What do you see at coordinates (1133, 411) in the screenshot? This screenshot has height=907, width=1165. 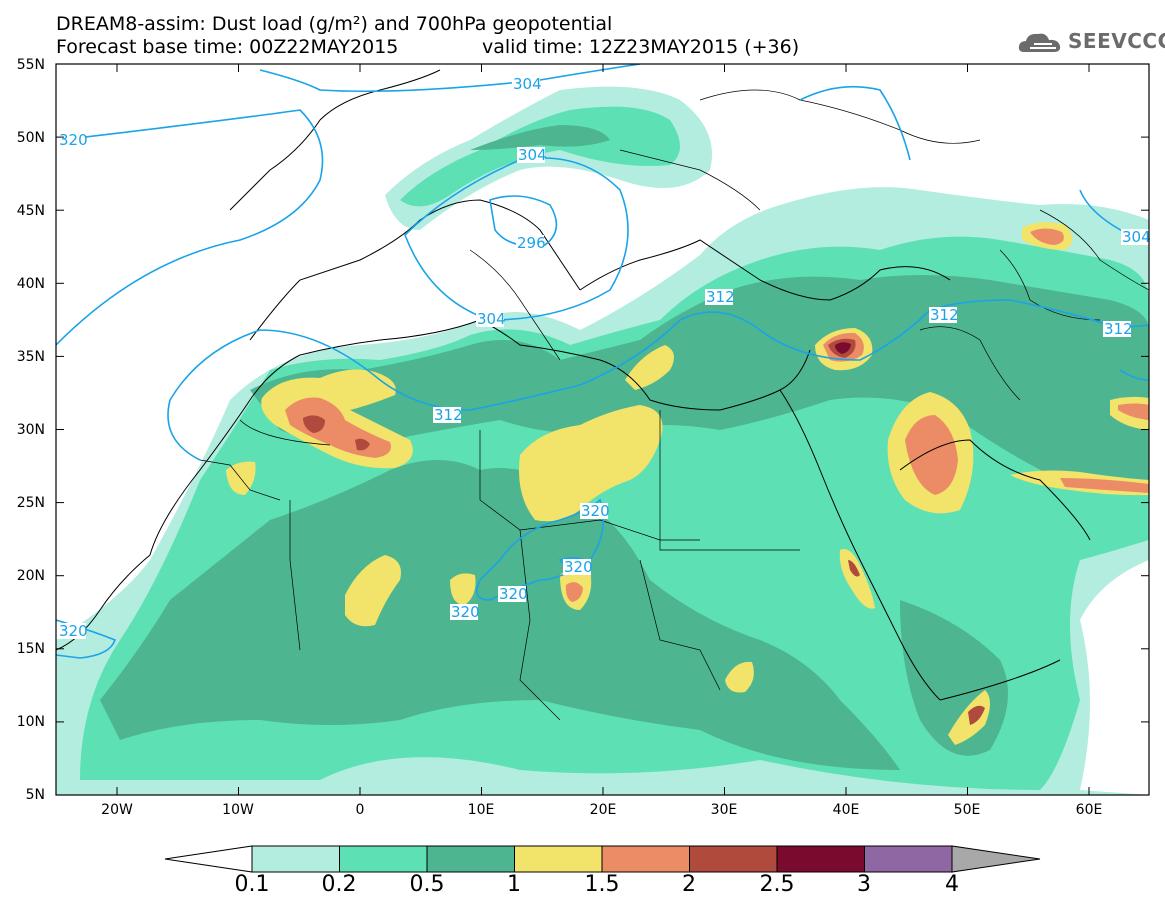 I see `dust-contour-1.5-iran` at bounding box center [1133, 411].